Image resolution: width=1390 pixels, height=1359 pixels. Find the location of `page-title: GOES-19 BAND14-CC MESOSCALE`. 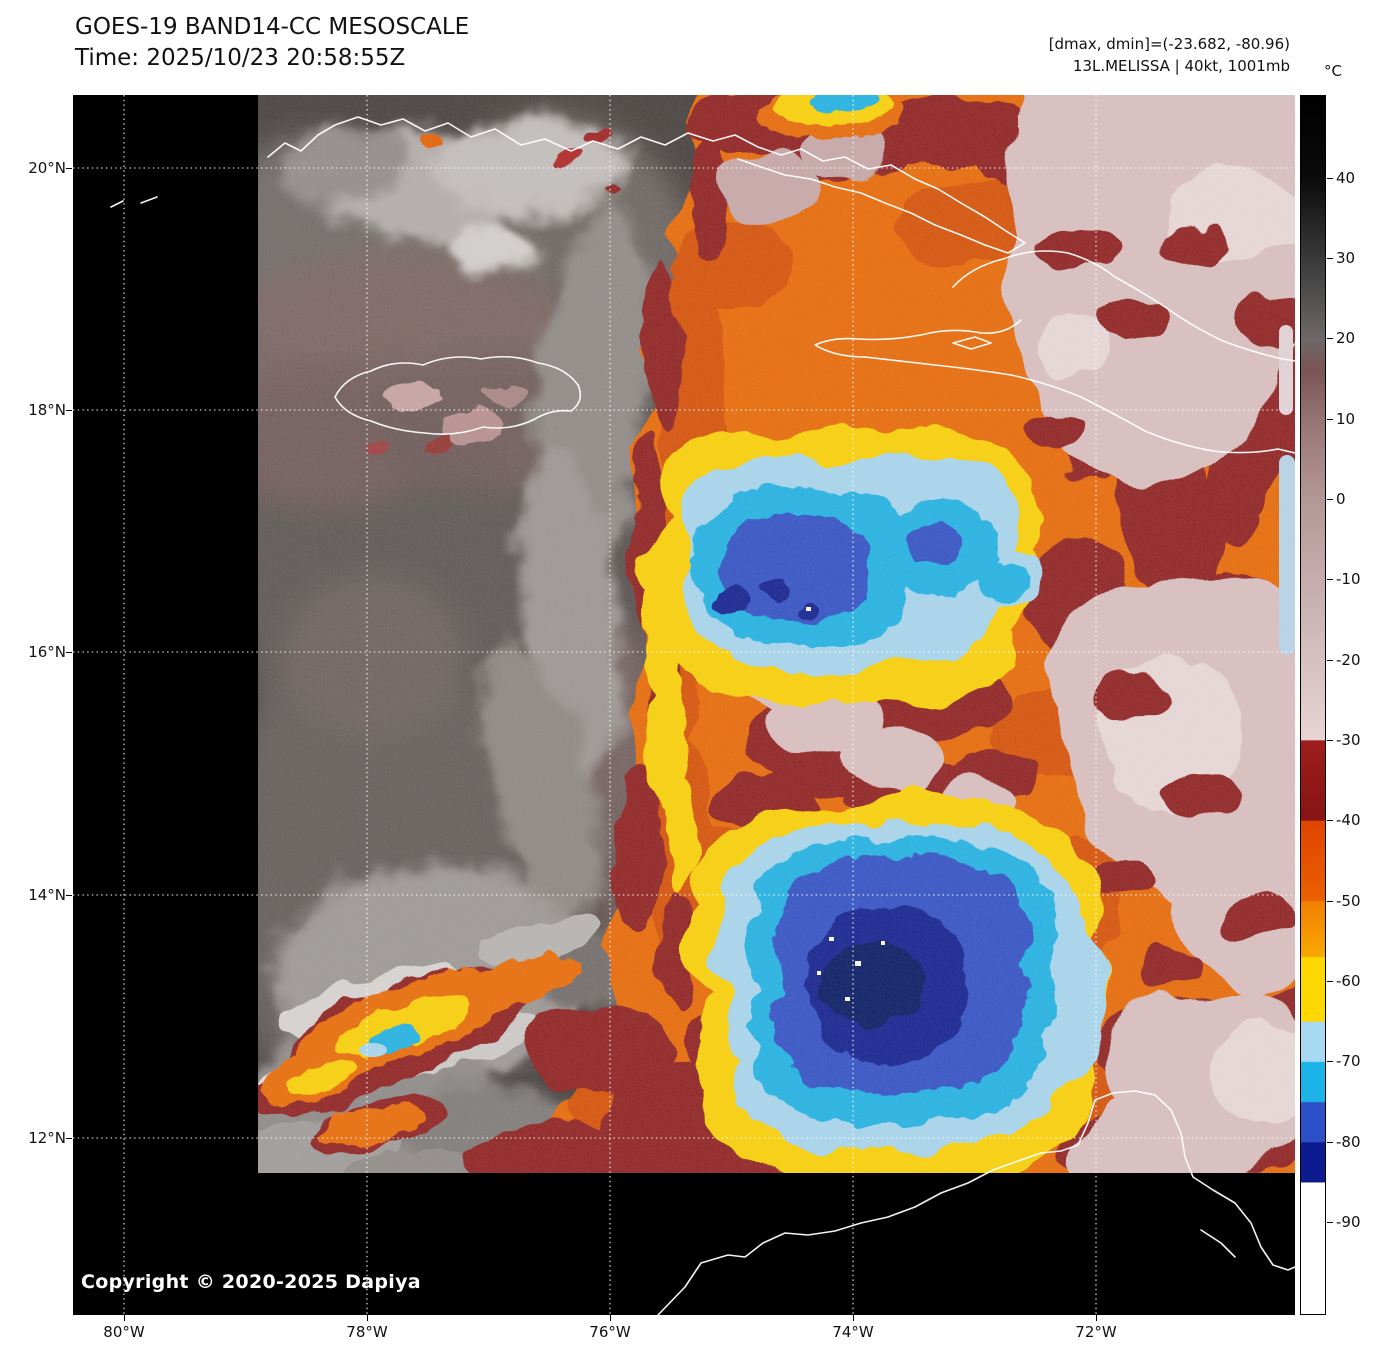

page-title: GOES-19 BAND14-CC MESOSCALE is located at coordinates (272, 27).